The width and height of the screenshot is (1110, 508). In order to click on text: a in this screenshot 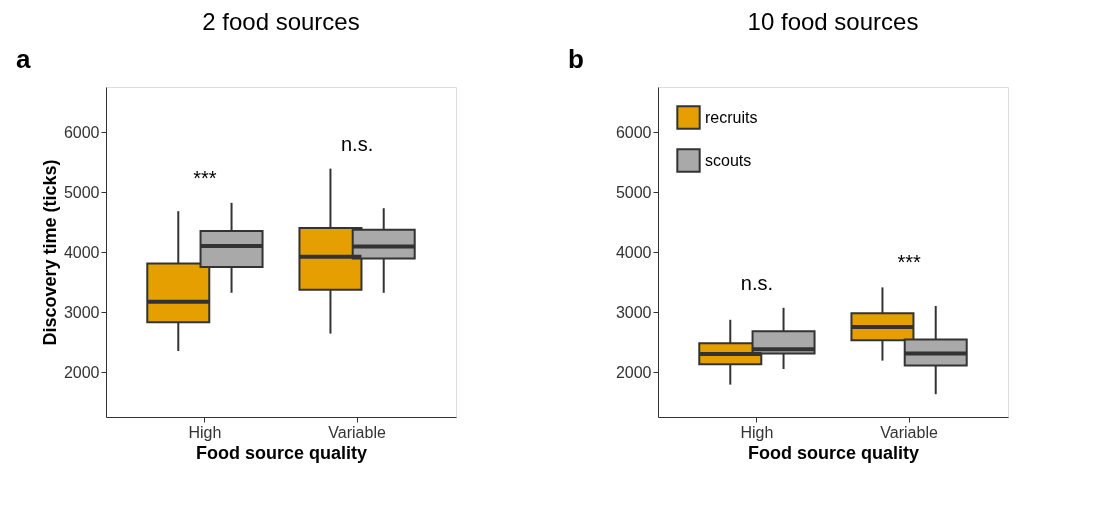, I will do `click(23, 59)`.